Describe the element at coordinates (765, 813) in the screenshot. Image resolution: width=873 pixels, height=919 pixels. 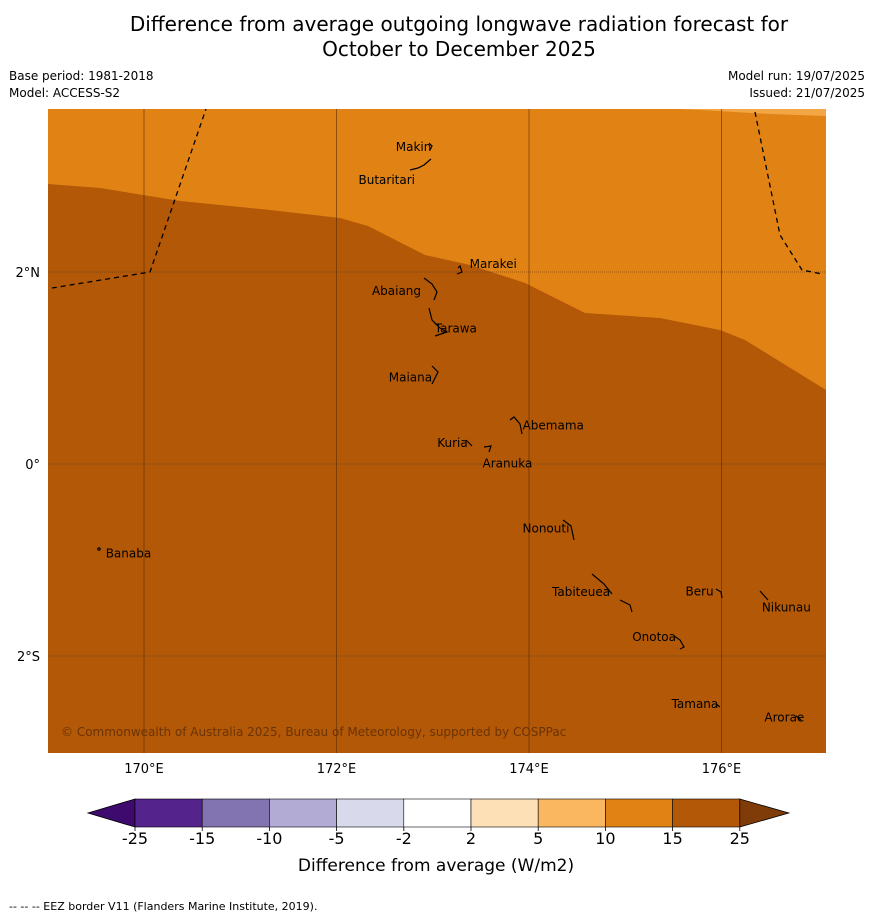
I see `colorbar-extend-high` at that location.